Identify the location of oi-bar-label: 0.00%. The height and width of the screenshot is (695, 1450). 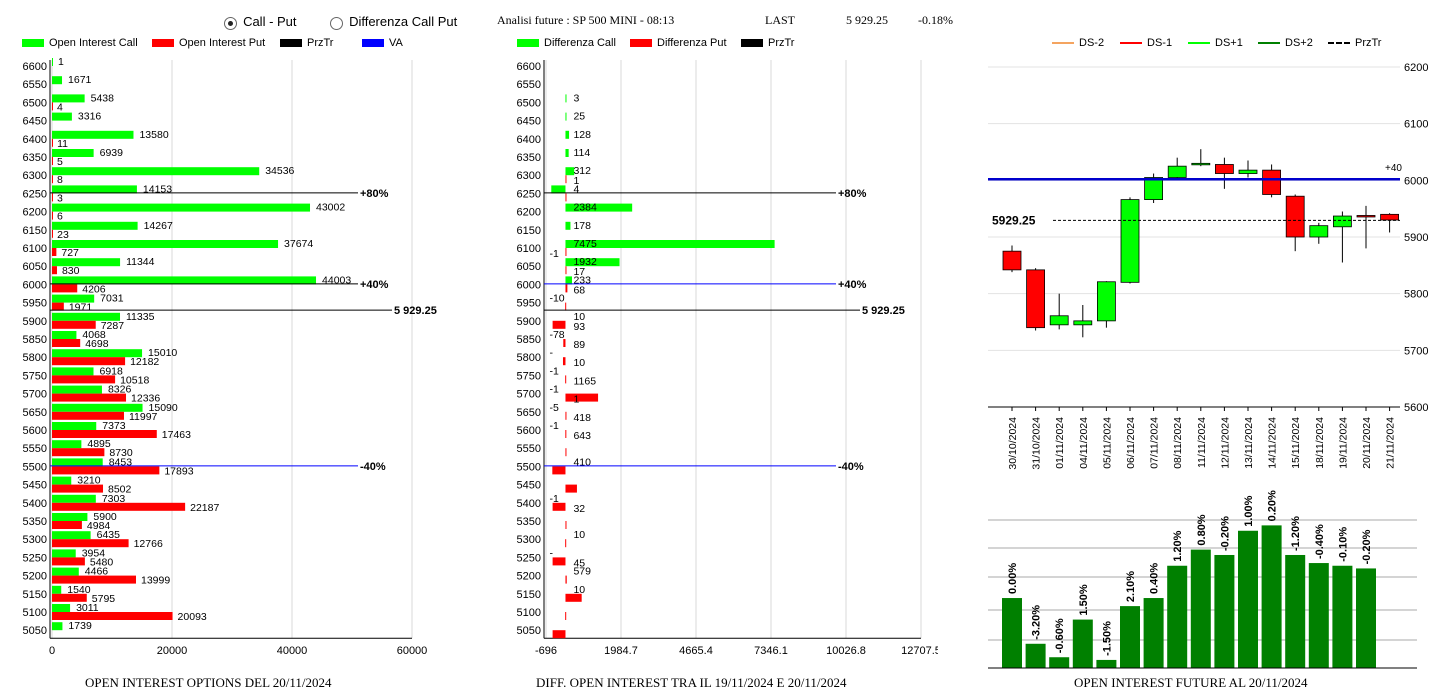
(1013, 578).